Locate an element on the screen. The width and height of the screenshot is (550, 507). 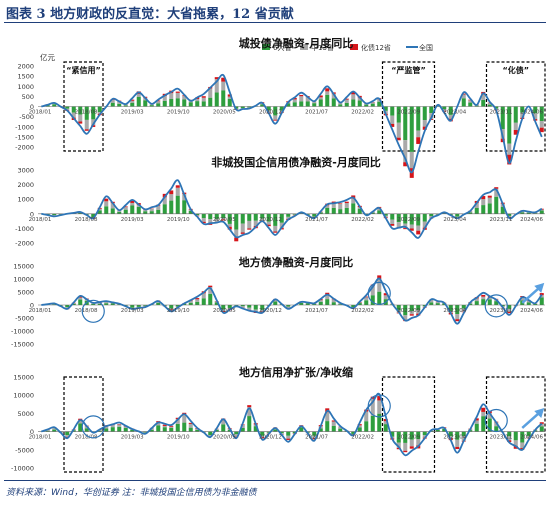
figure-title: 图表 3 地方财政的反直觉：大省拖累，12 省贡献 is located at coordinates (150, 14).